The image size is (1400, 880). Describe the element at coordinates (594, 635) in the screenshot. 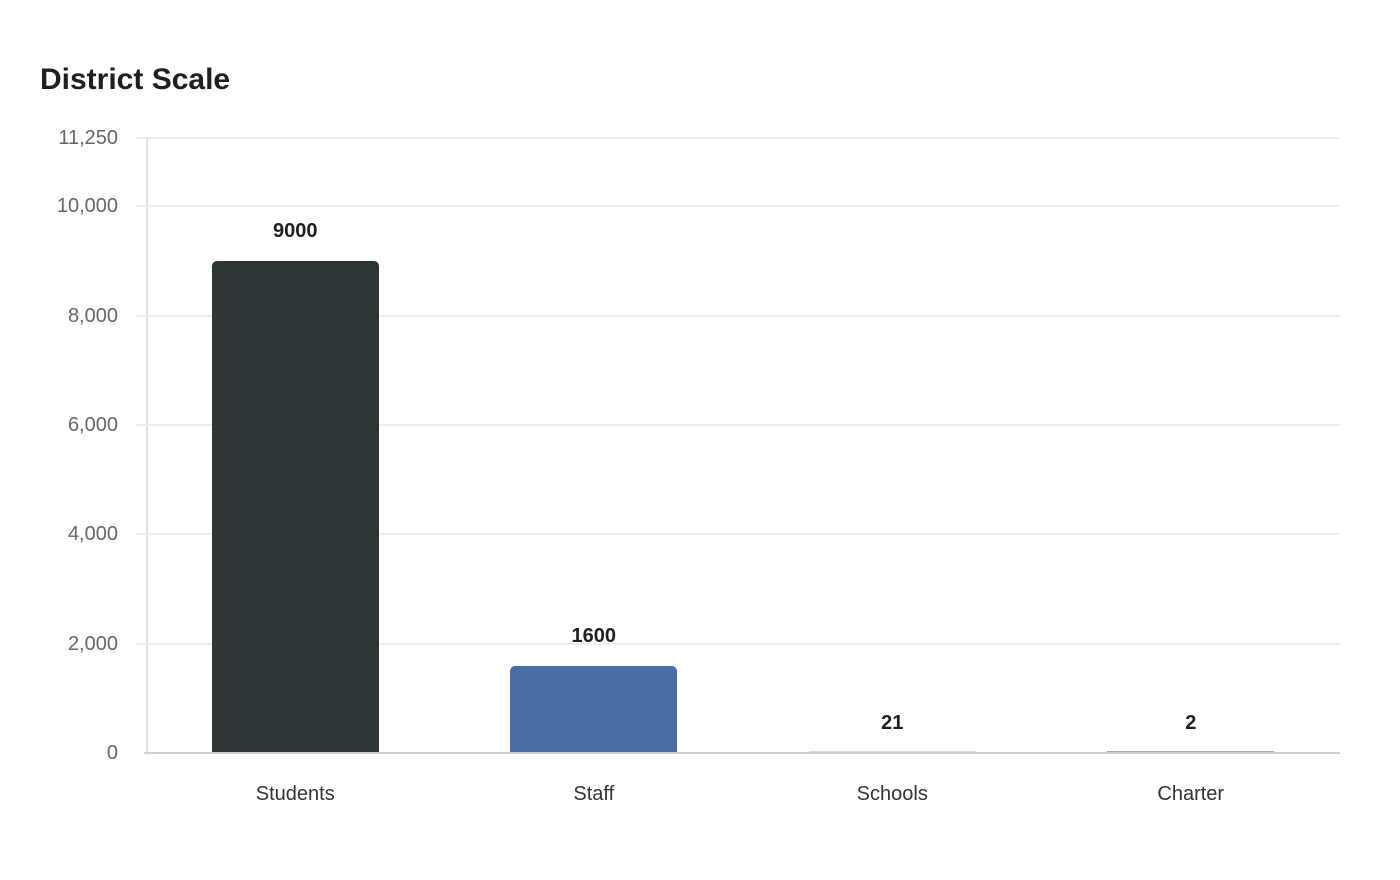

I see `data-label: 1600` at that location.